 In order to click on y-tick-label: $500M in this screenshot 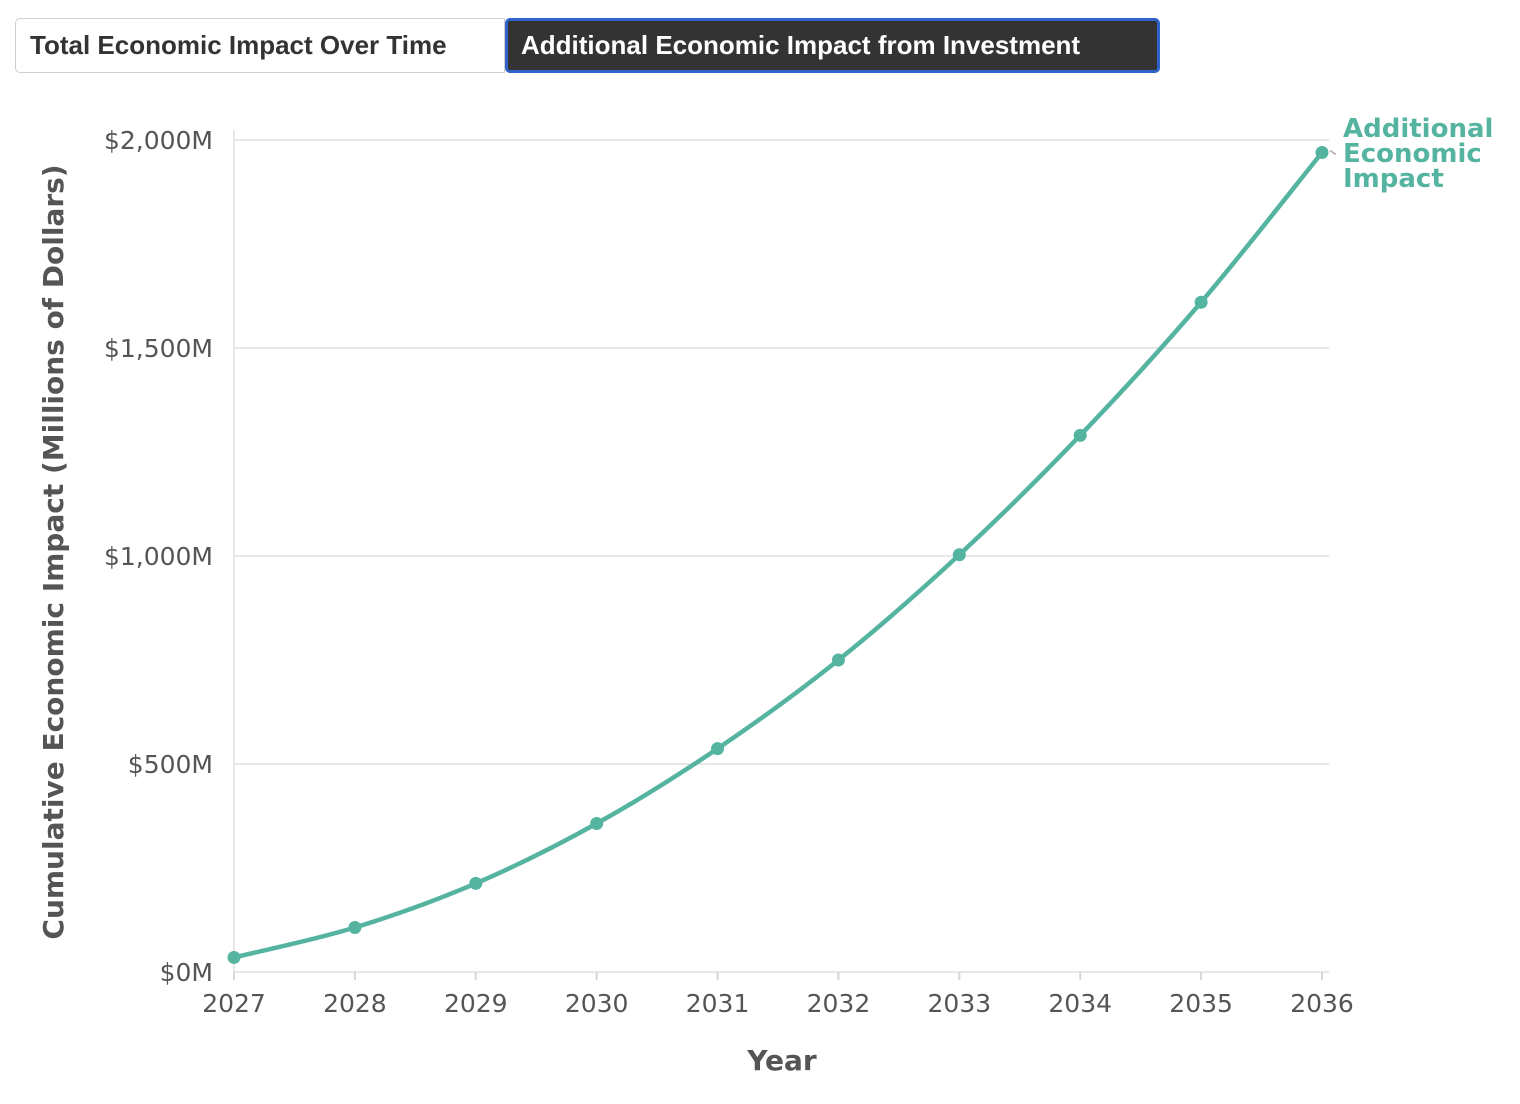, I will do `click(170, 764)`.